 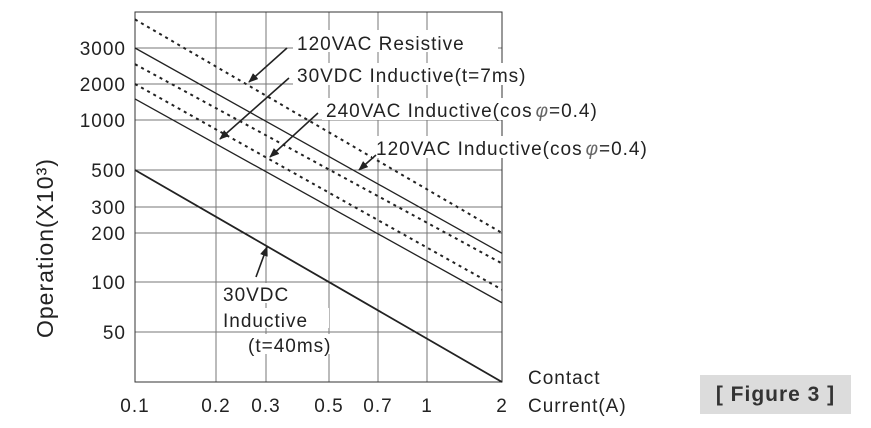 What do you see at coordinates (512, 149) in the screenshot?
I see `annotation-120vac-inductive: 120VAC Inductive(cos φ=0.4)` at bounding box center [512, 149].